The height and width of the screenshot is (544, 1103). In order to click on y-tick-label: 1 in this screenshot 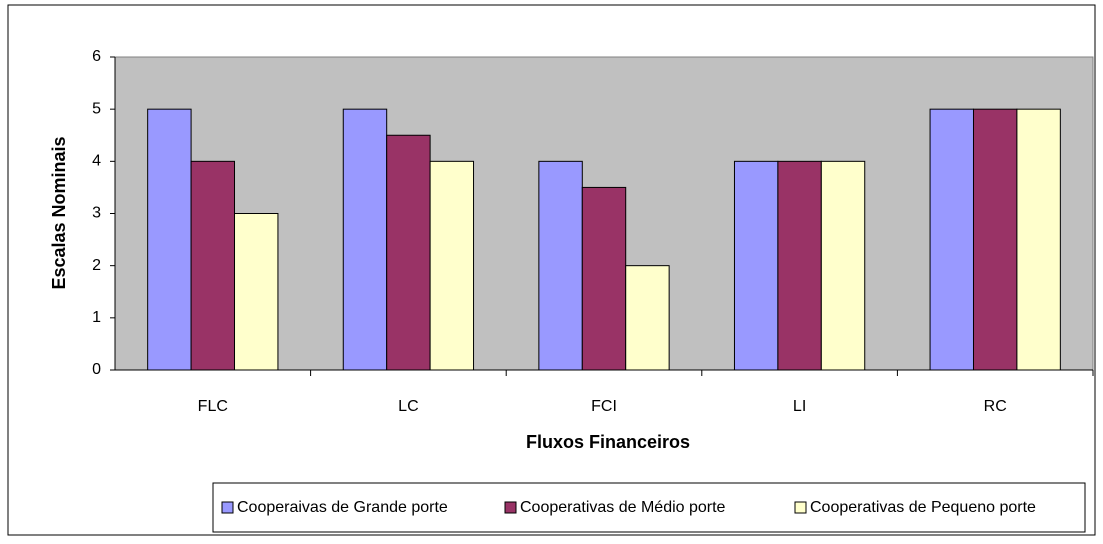, I will do `click(96, 317)`.